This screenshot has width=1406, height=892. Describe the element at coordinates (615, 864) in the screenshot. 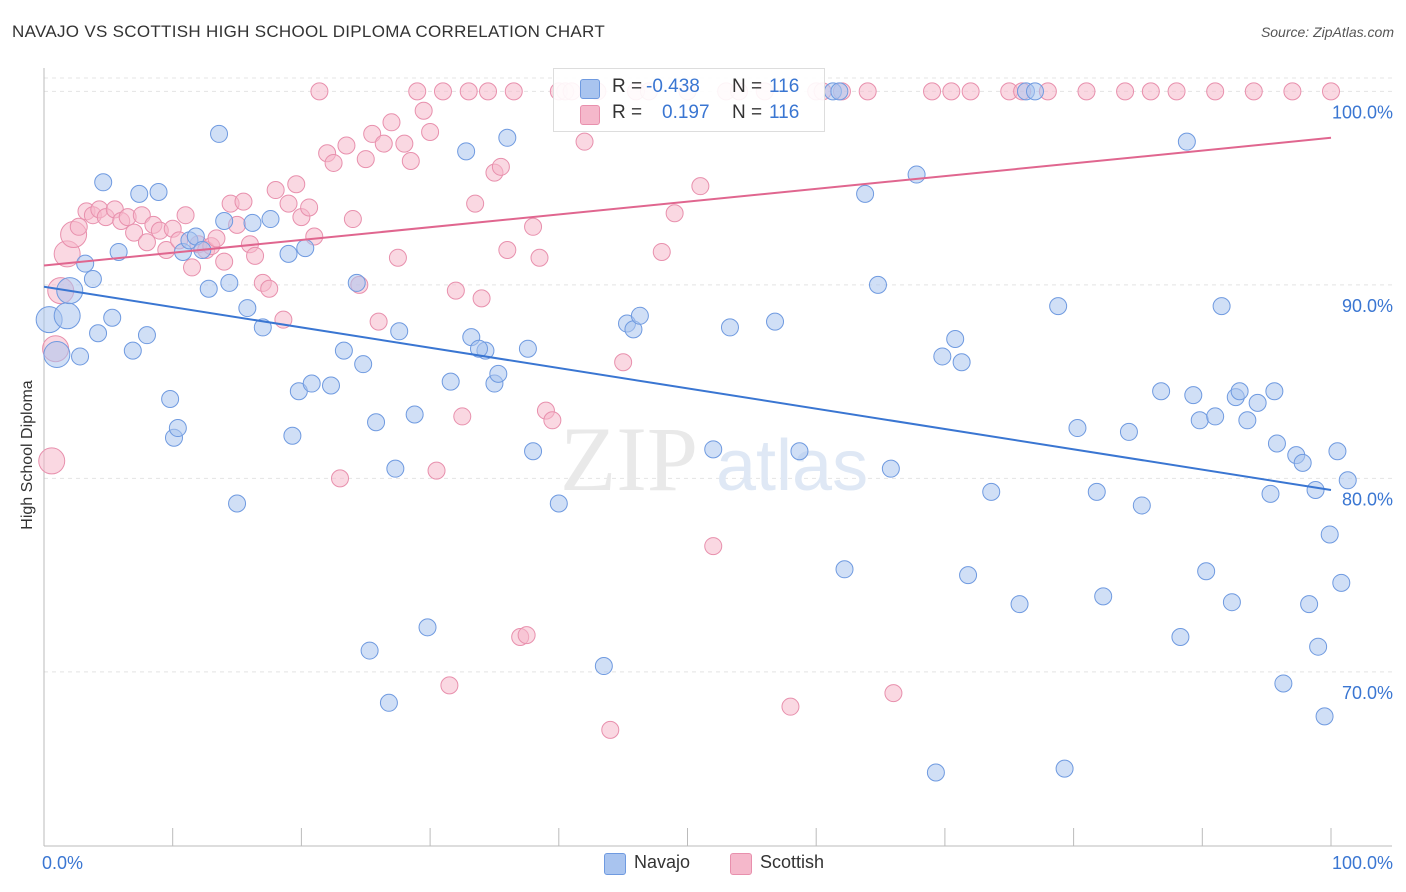

I see `navajo-legend-swatch` at that location.